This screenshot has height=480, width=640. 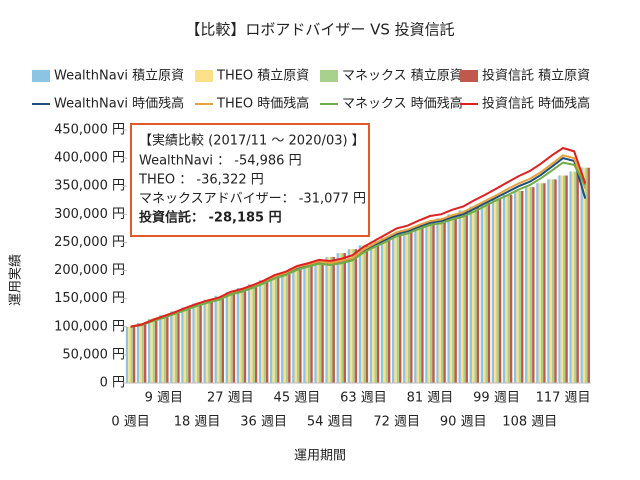 I want to click on y-axis-label: 運用実績, so click(x=16, y=280).